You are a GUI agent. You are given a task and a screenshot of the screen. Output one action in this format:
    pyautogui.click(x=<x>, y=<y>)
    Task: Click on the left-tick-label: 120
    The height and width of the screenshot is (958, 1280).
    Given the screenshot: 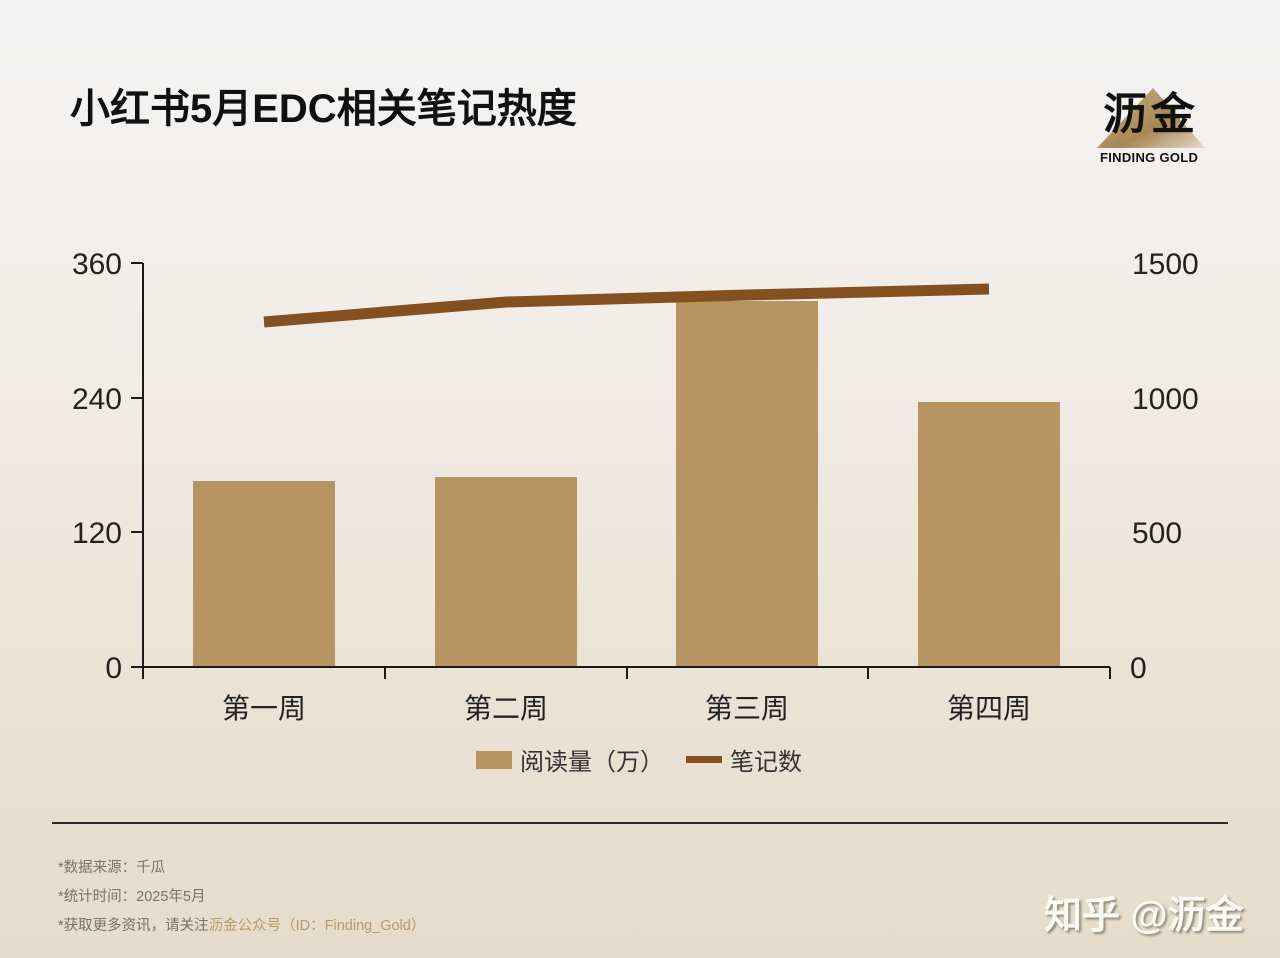 What is the action you would take?
    pyautogui.click(x=97, y=533)
    